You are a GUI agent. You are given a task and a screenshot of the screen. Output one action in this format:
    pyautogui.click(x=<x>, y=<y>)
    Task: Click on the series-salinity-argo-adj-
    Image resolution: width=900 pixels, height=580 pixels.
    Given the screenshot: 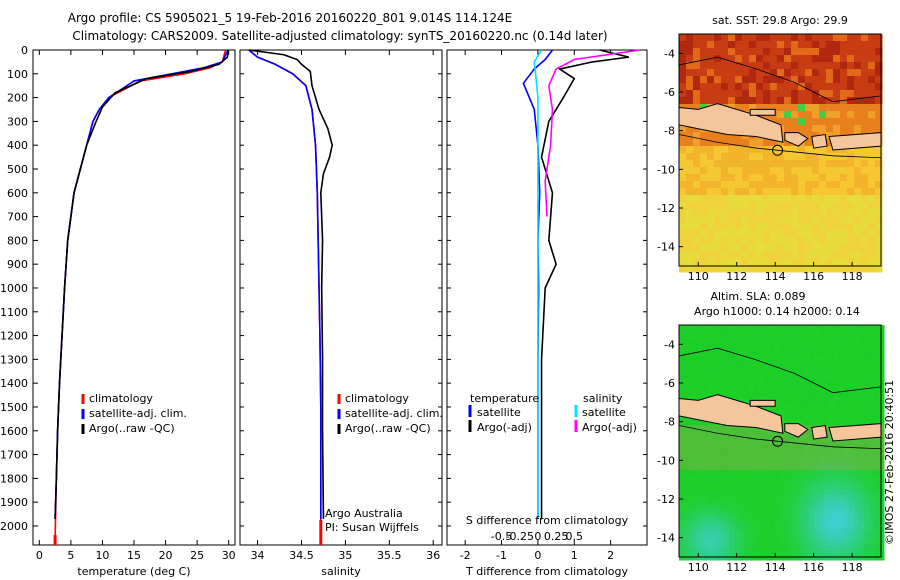 What is the action you would take?
    pyautogui.click(x=592, y=133)
    